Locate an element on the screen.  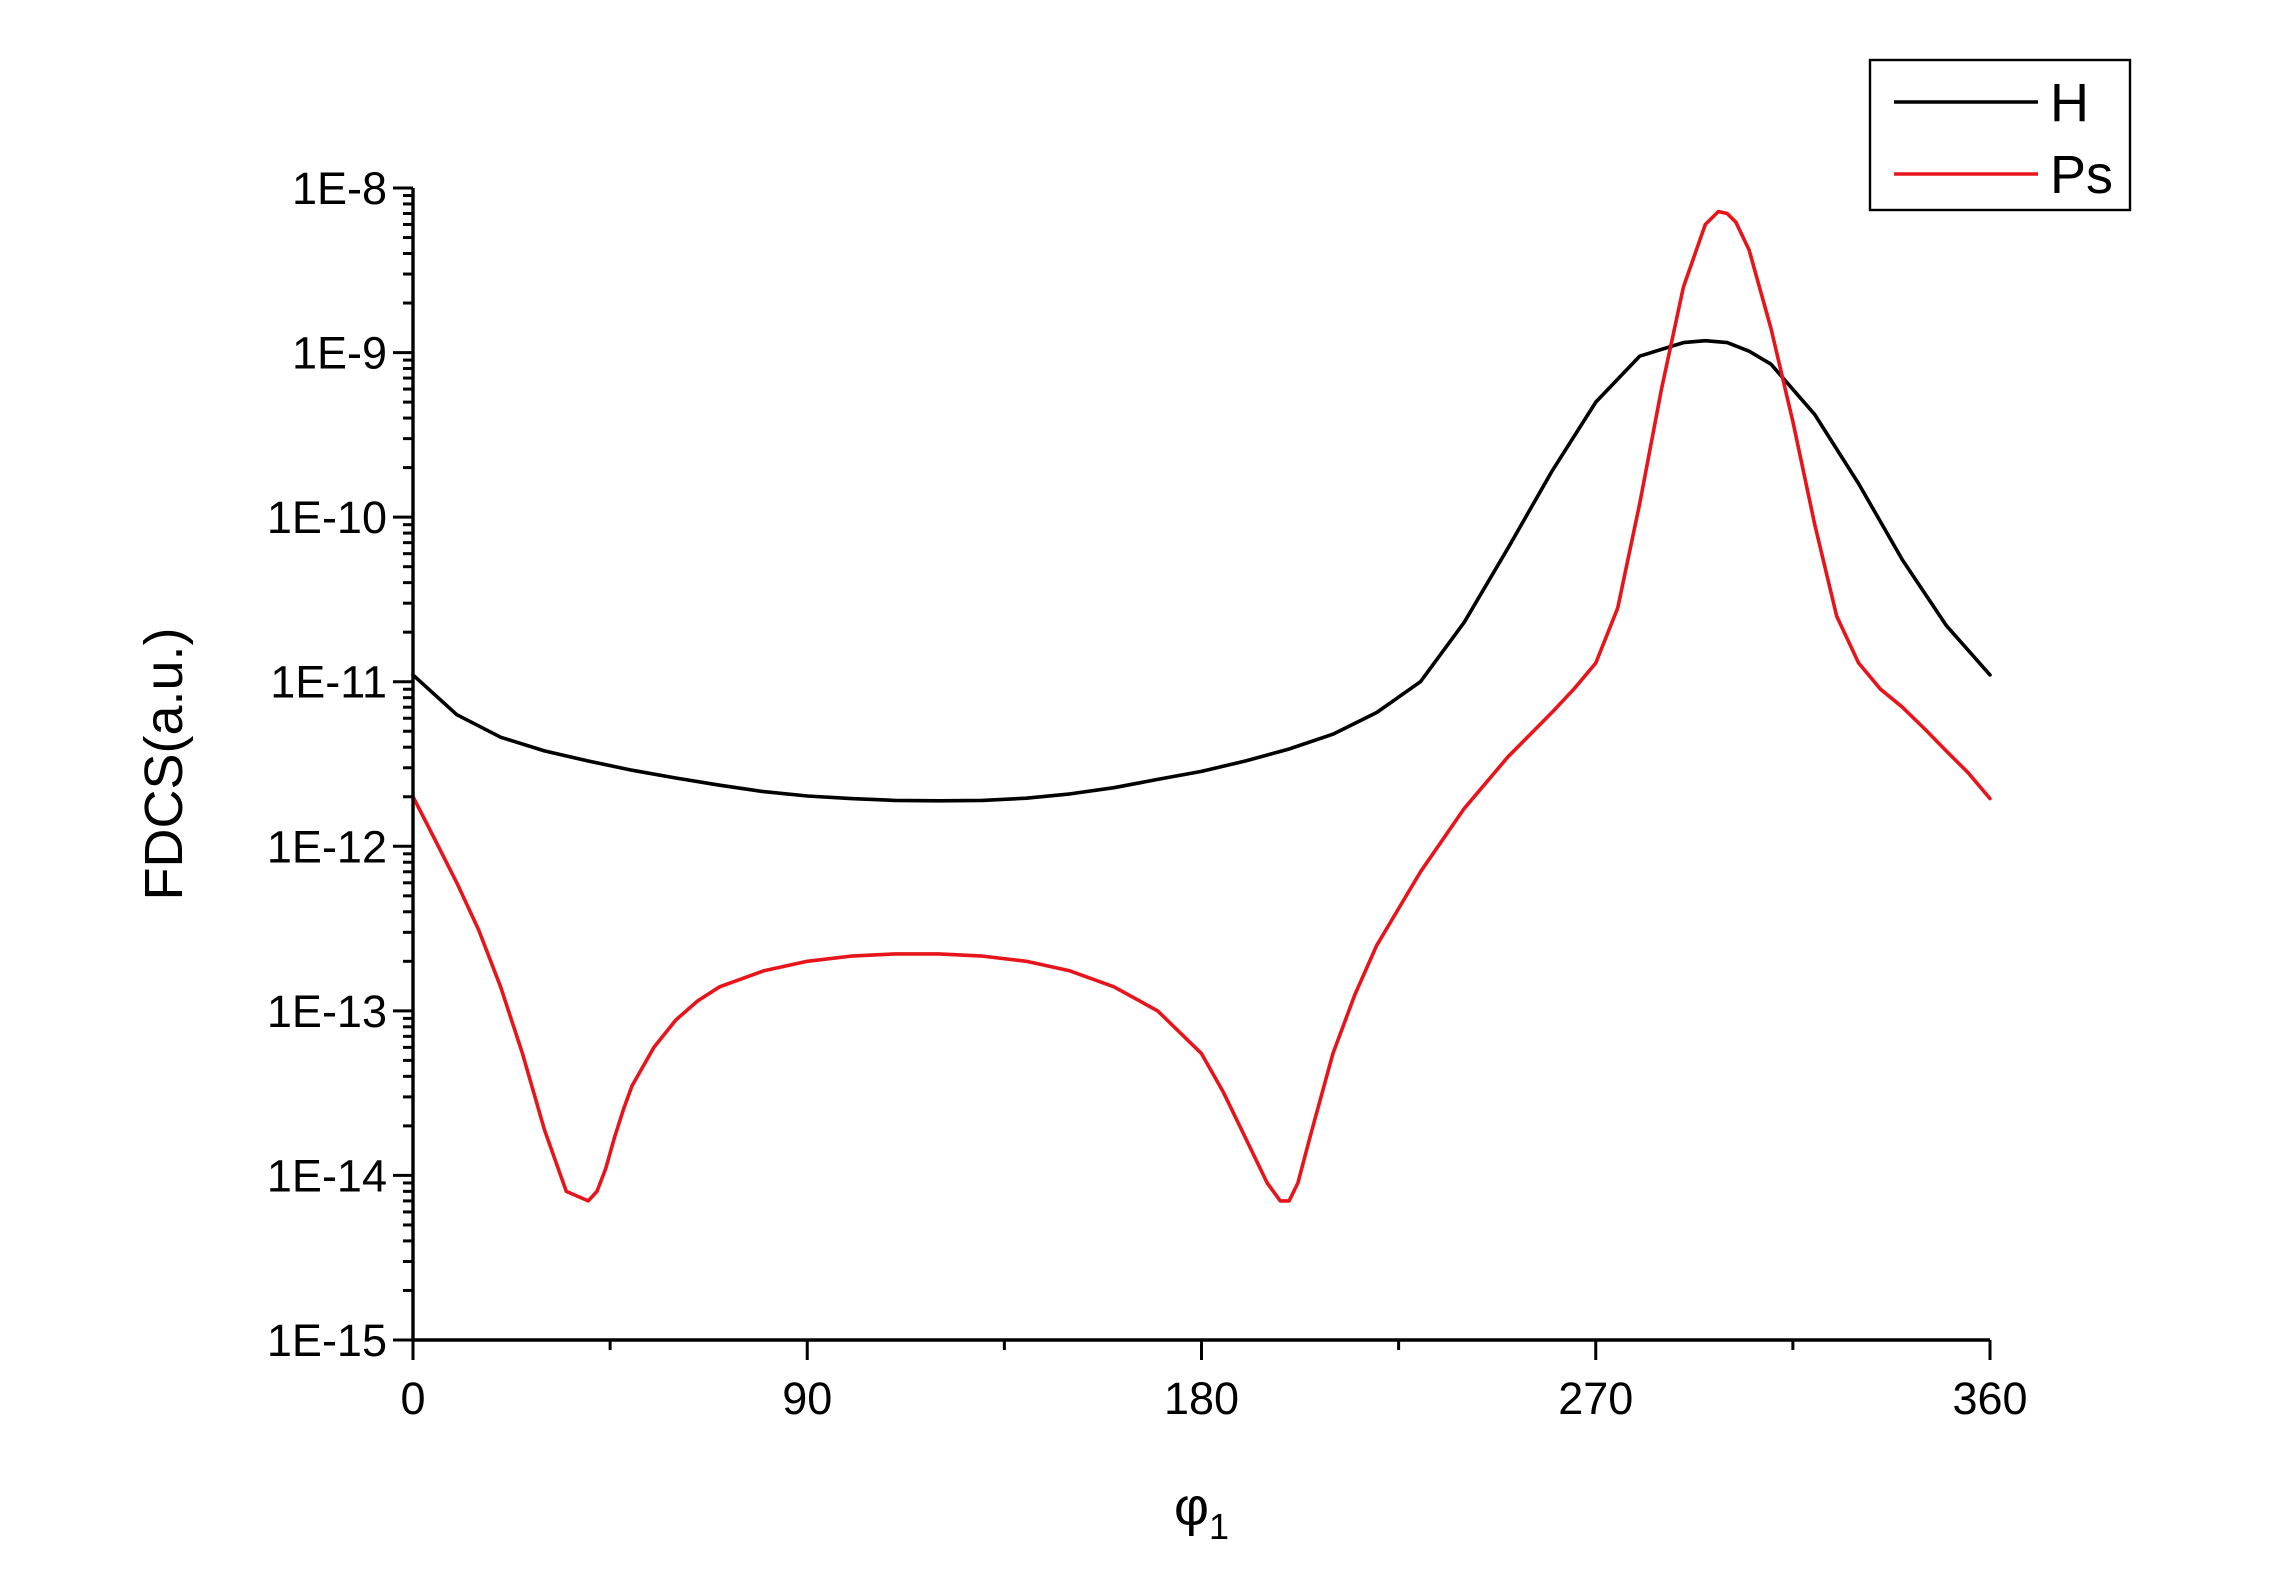
legend: H Ps is located at coordinates (2000, 135).